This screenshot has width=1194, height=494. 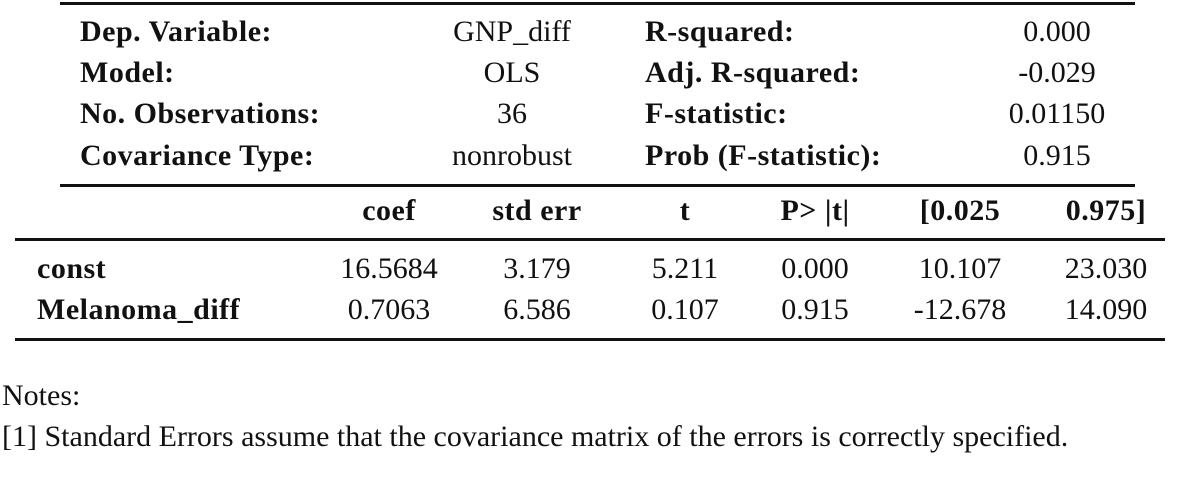 I want to click on row-label: Melanoma_diff, so click(x=139, y=309).